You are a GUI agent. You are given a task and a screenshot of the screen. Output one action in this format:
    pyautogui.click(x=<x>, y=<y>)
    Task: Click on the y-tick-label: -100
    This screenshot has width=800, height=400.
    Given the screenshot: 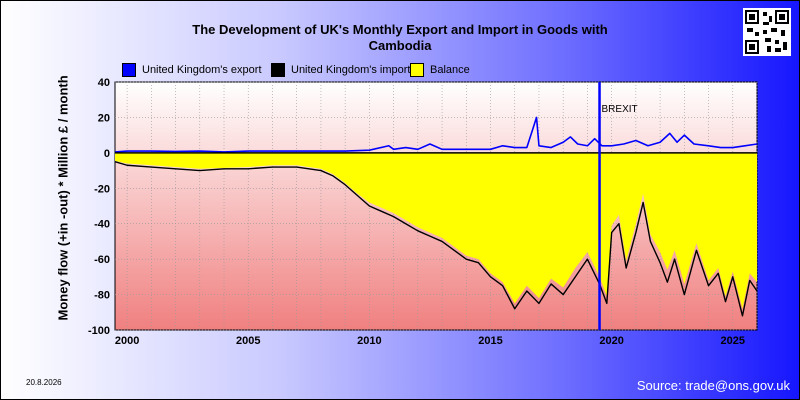 What is the action you would take?
    pyautogui.click(x=99, y=331)
    